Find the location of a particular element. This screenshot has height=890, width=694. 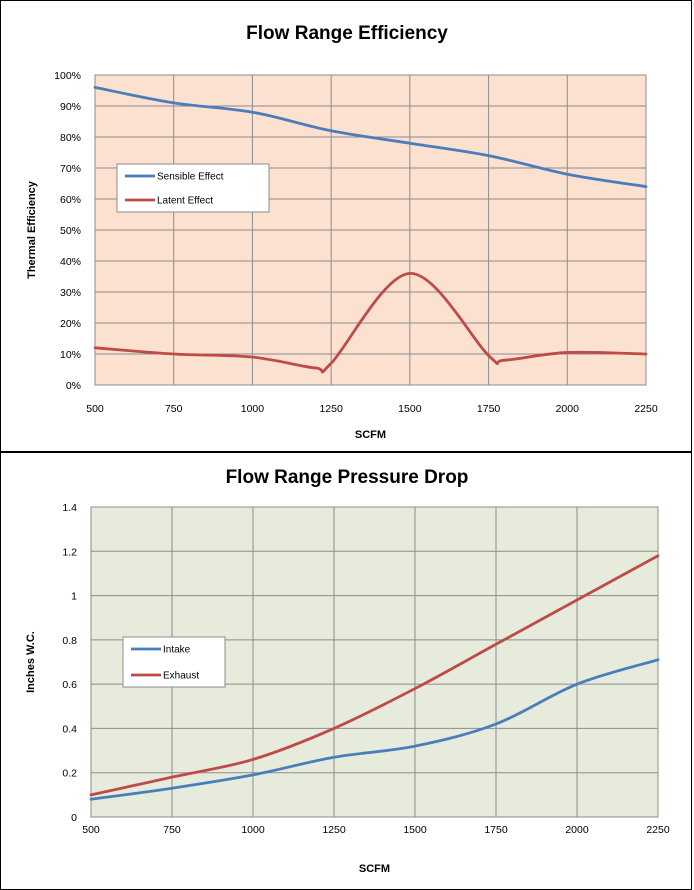

legend-label: Exhaust is located at coordinates (181, 676).